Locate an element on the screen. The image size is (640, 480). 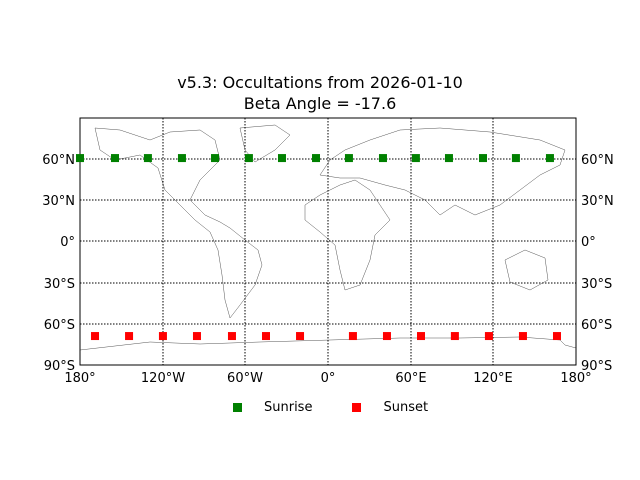
legend-sunset: Sunset is located at coordinates (406, 407).